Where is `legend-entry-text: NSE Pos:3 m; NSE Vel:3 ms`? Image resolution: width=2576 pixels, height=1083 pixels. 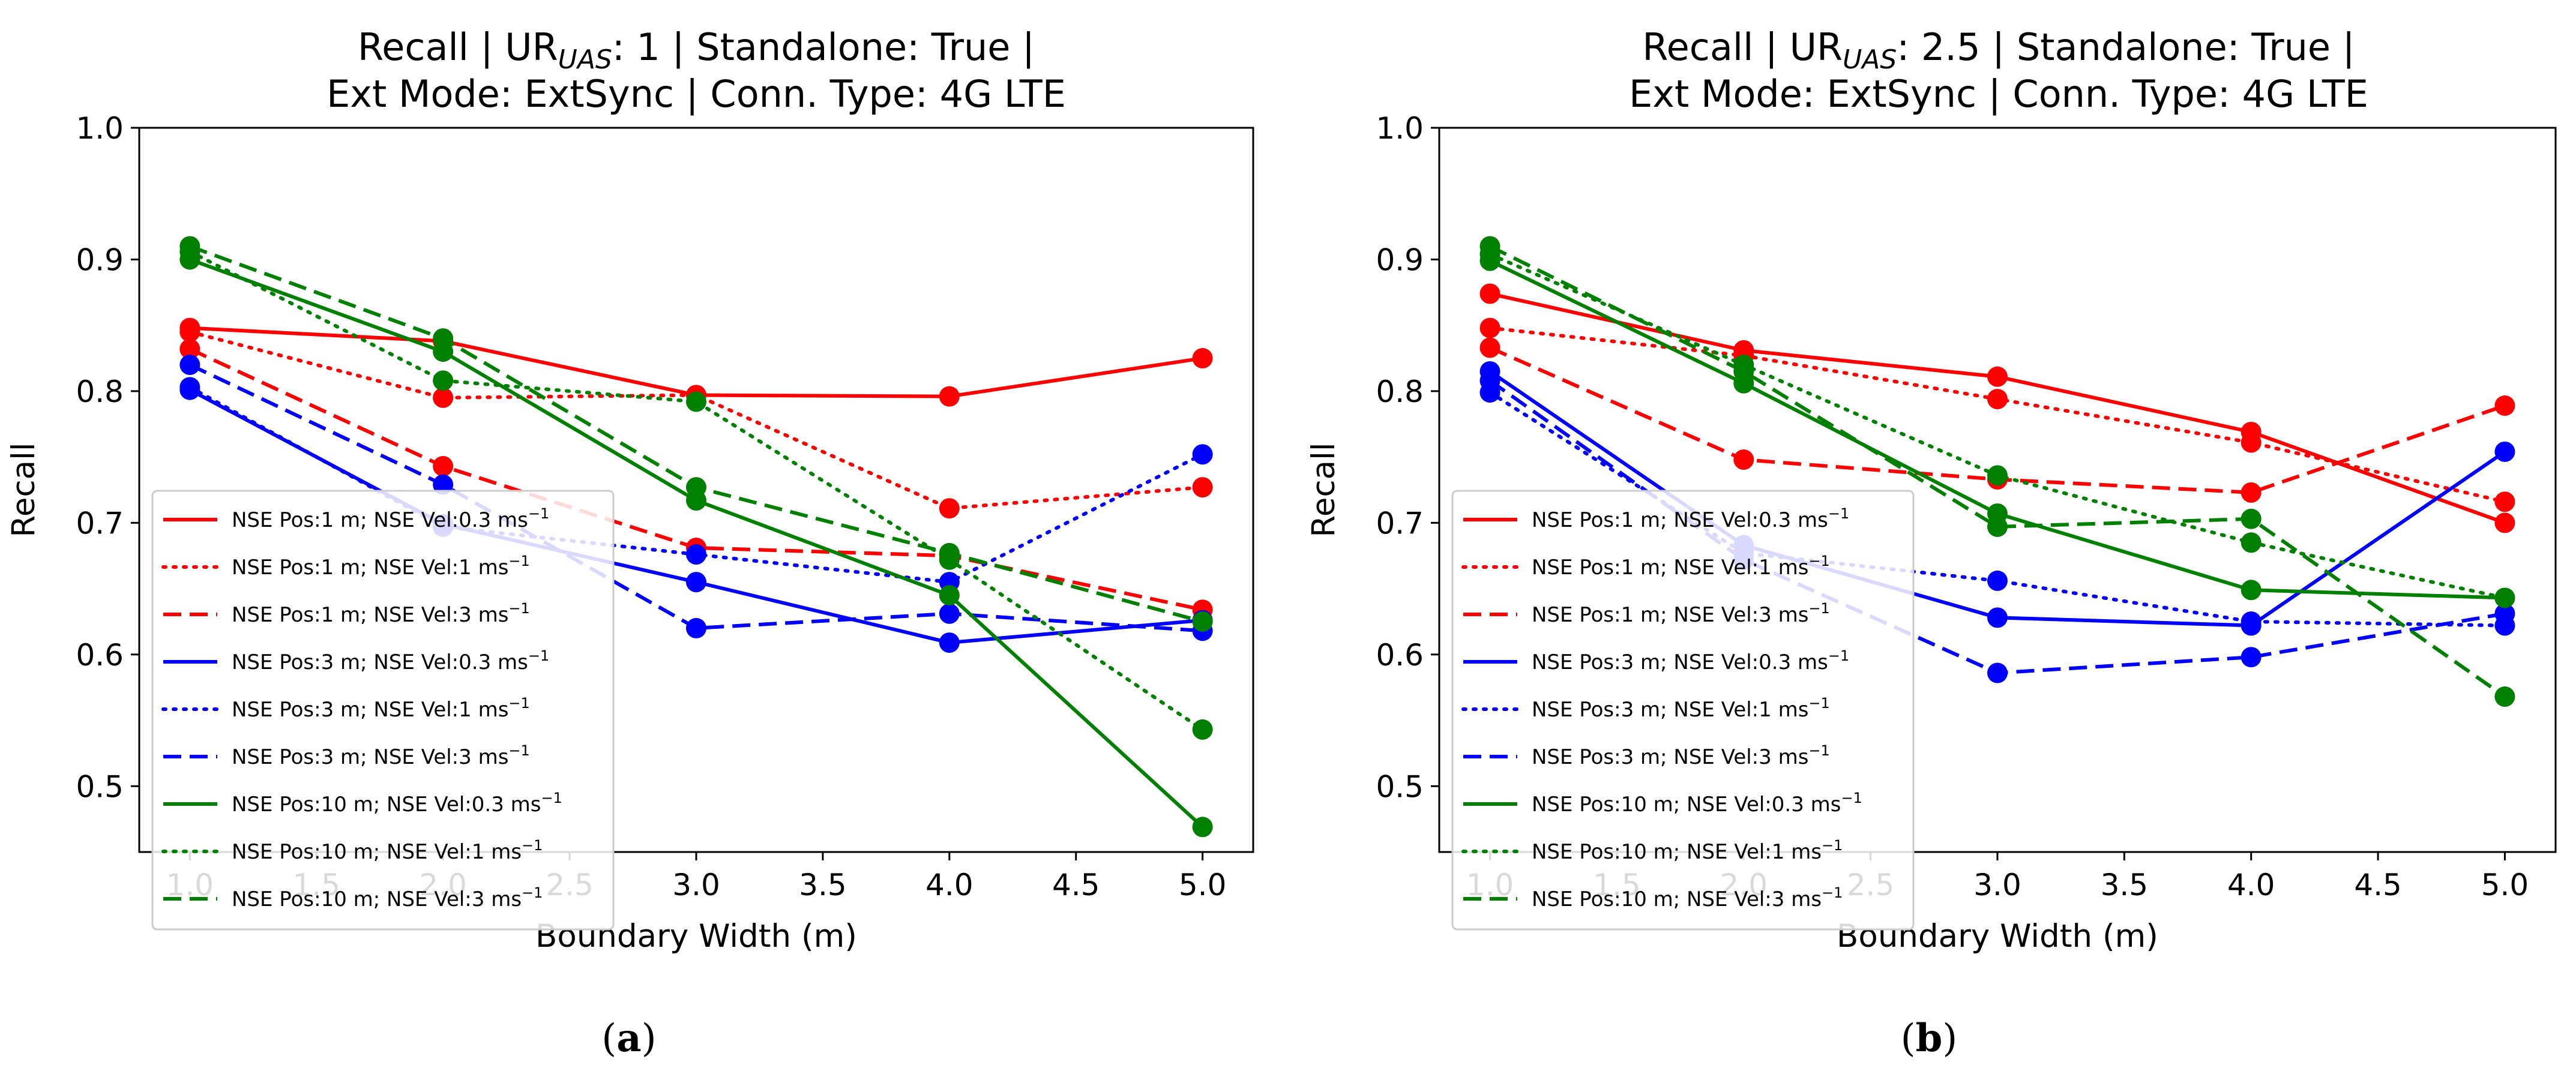
legend-entry-text: NSE Pos:3 m; NSE Vel:3 ms is located at coordinates (370, 757).